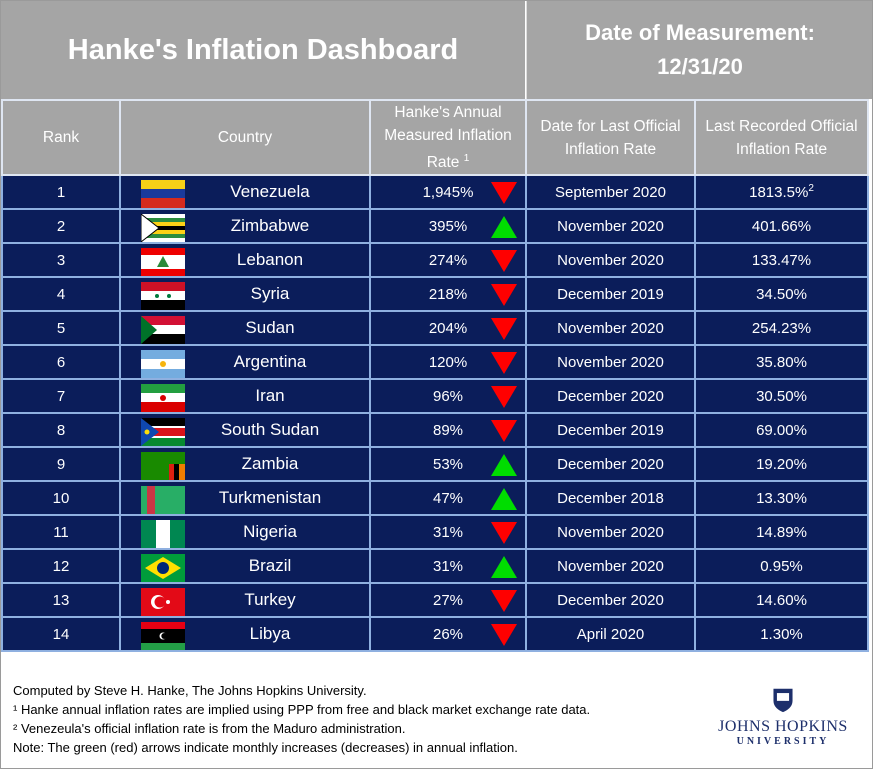  I want to click on hanke-rate: 204%, so click(448, 328).